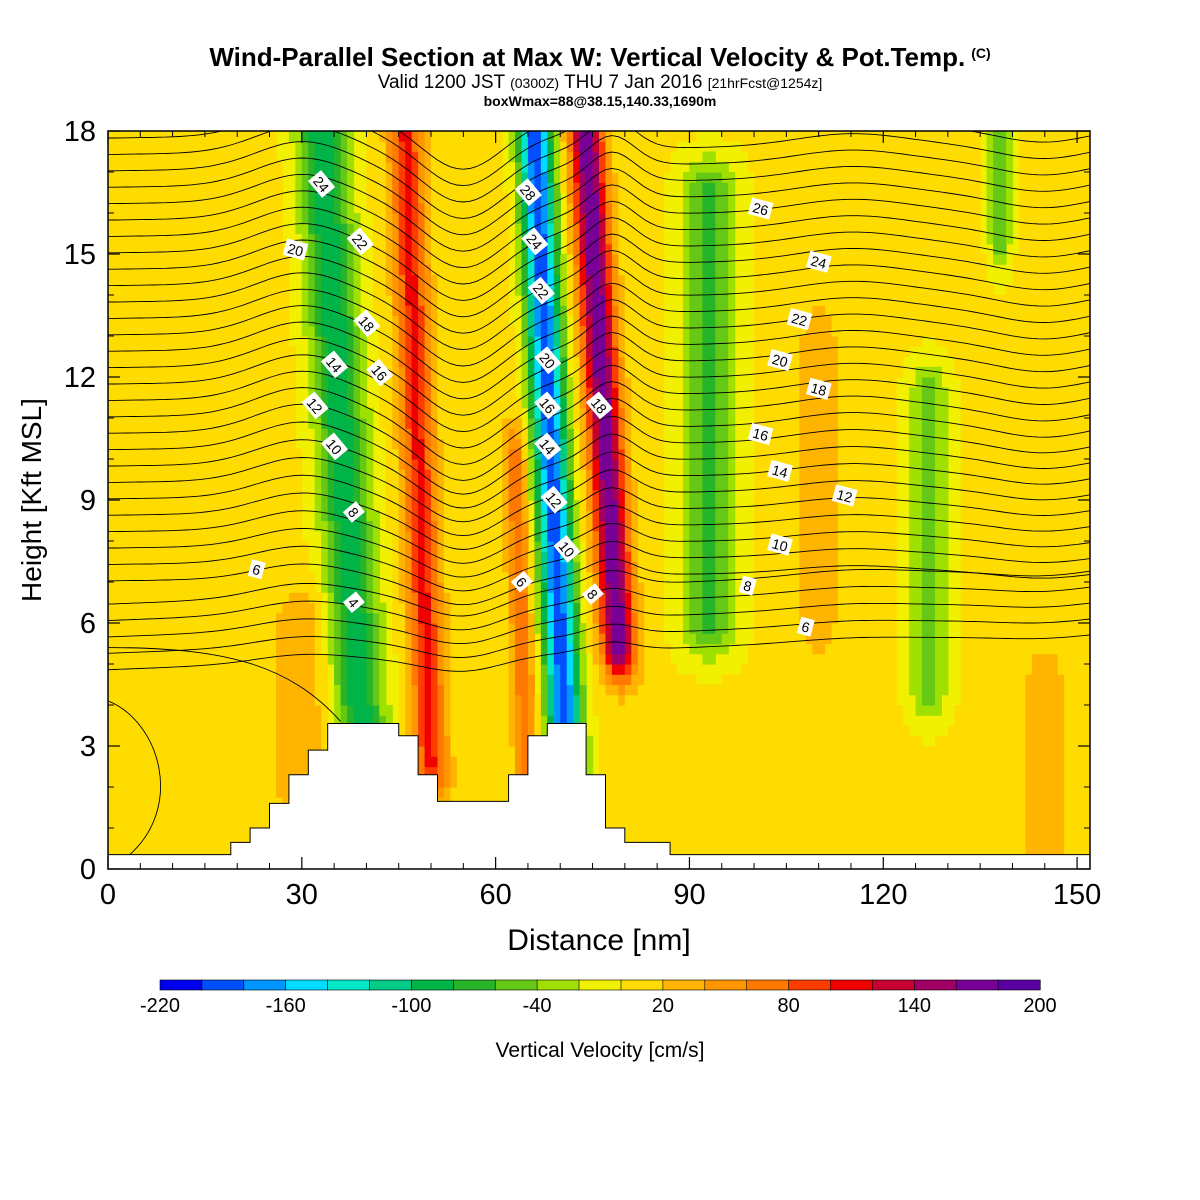 The width and height of the screenshot is (1200, 1200). Describe the element at coordinates (257, 570) in the screenshot. I see `contour-label-text: 6` at that location.